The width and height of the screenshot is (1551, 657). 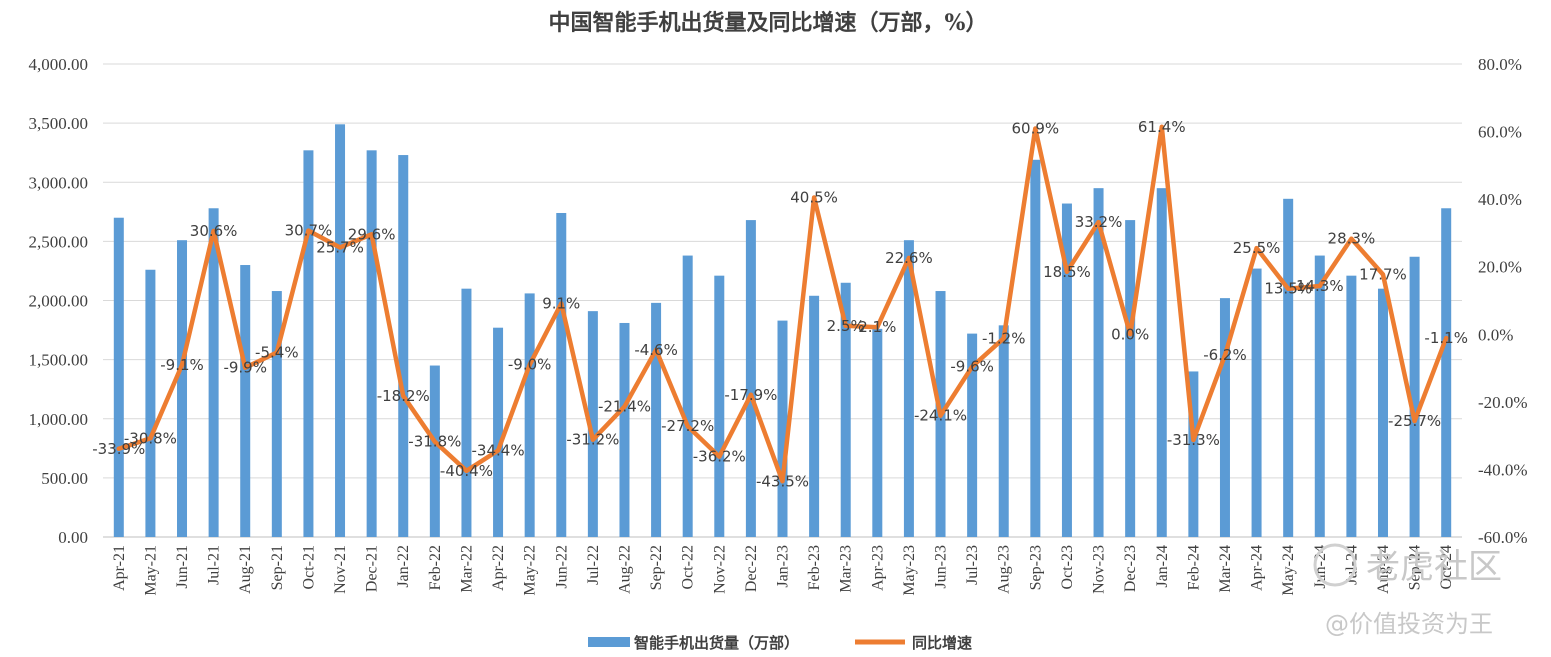 What do you see at coordinates (150, 438) in the screenshot?
I see `data-label: -30.8%` at bounding box center [150, 438].